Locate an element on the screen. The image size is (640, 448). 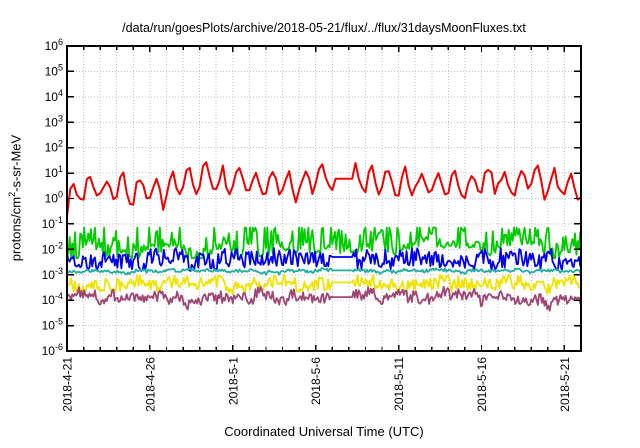
y-tick-label: 10⁰ is located at coordinates (54, 198).